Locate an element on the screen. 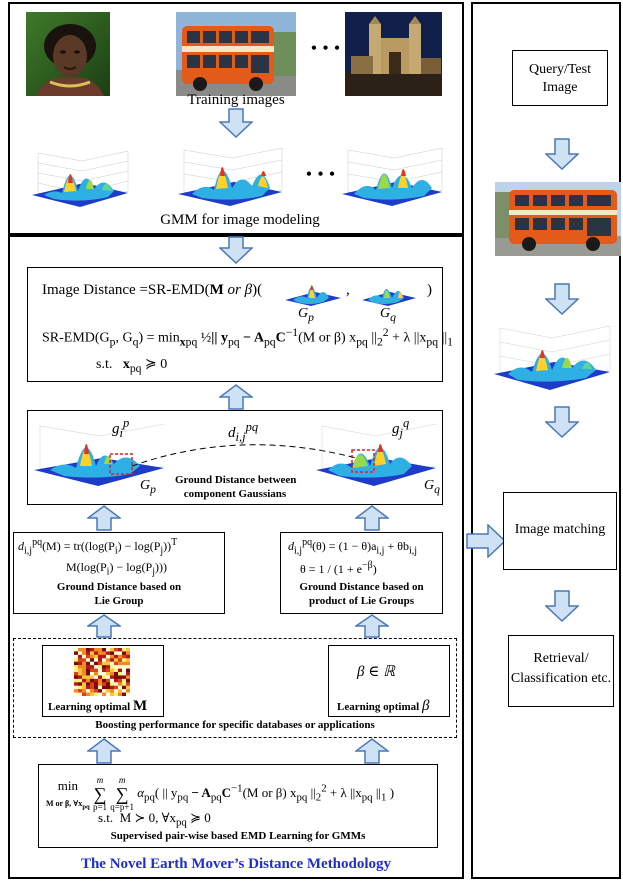 The height and width of the screenshot is (884, 623). retrieval-label-1: Retrieval/ is located at coordinates (561, 658).